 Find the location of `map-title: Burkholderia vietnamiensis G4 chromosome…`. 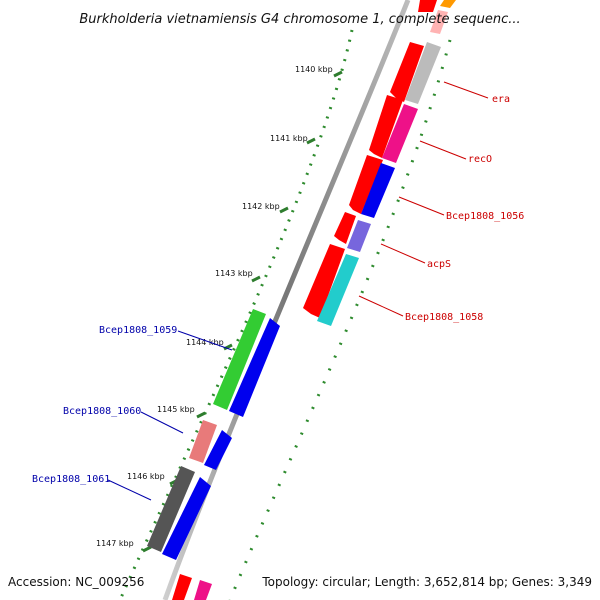

map-title: Burkholderia vietnamiensis G4 chromosome… is located at coordinates (299, 19).